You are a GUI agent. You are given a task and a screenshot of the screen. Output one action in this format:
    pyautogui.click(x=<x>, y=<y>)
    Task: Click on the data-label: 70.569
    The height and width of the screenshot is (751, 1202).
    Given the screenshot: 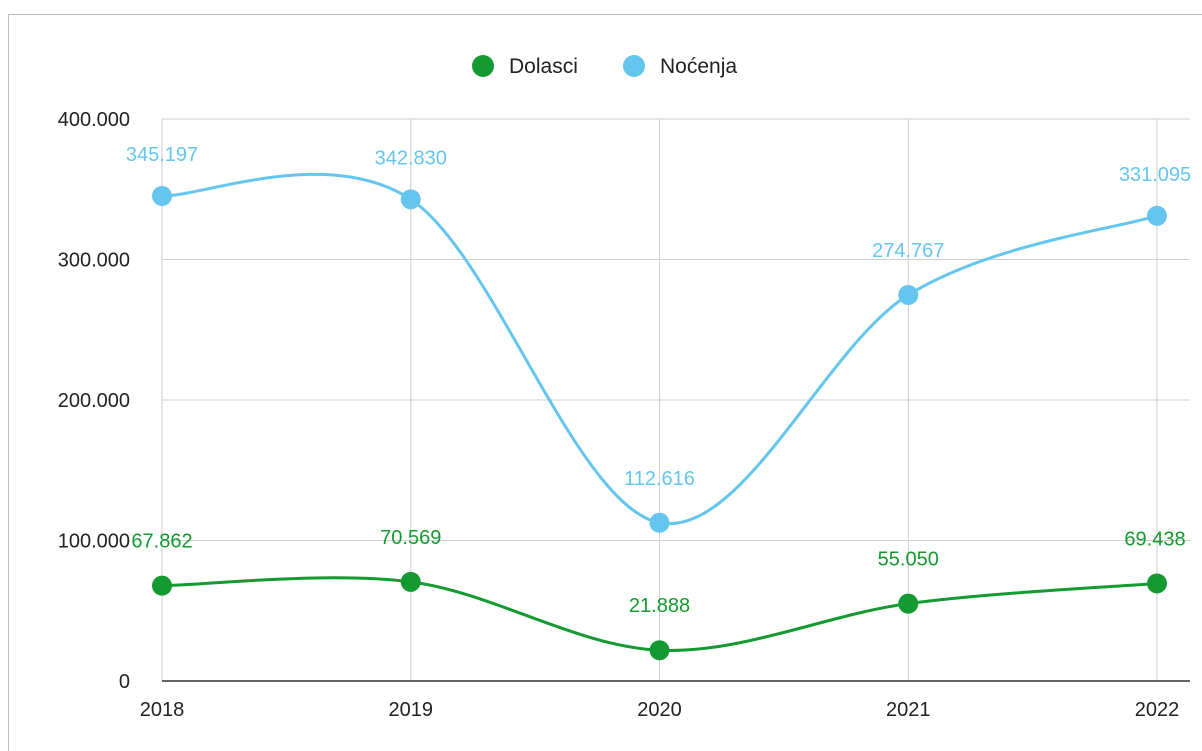 What is the action you would take?
    pyautogui.click(x=410, y=538)
    